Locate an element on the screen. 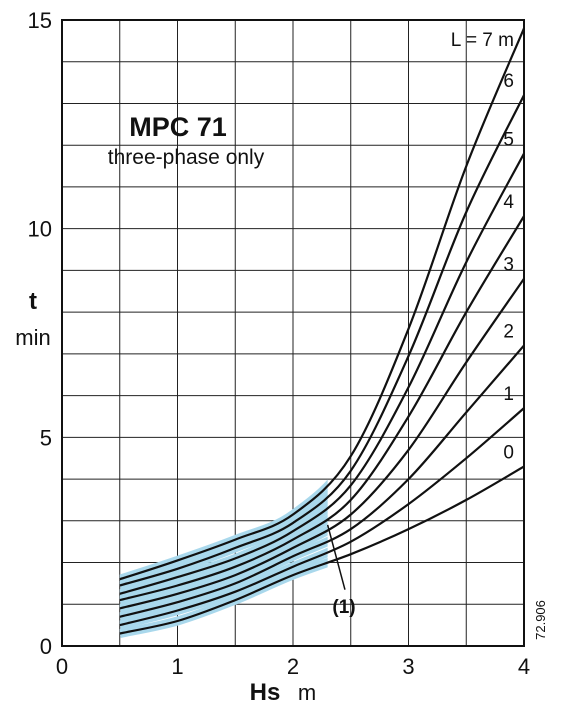  y-tick-label: 5 is located at coordinates (46, 437).